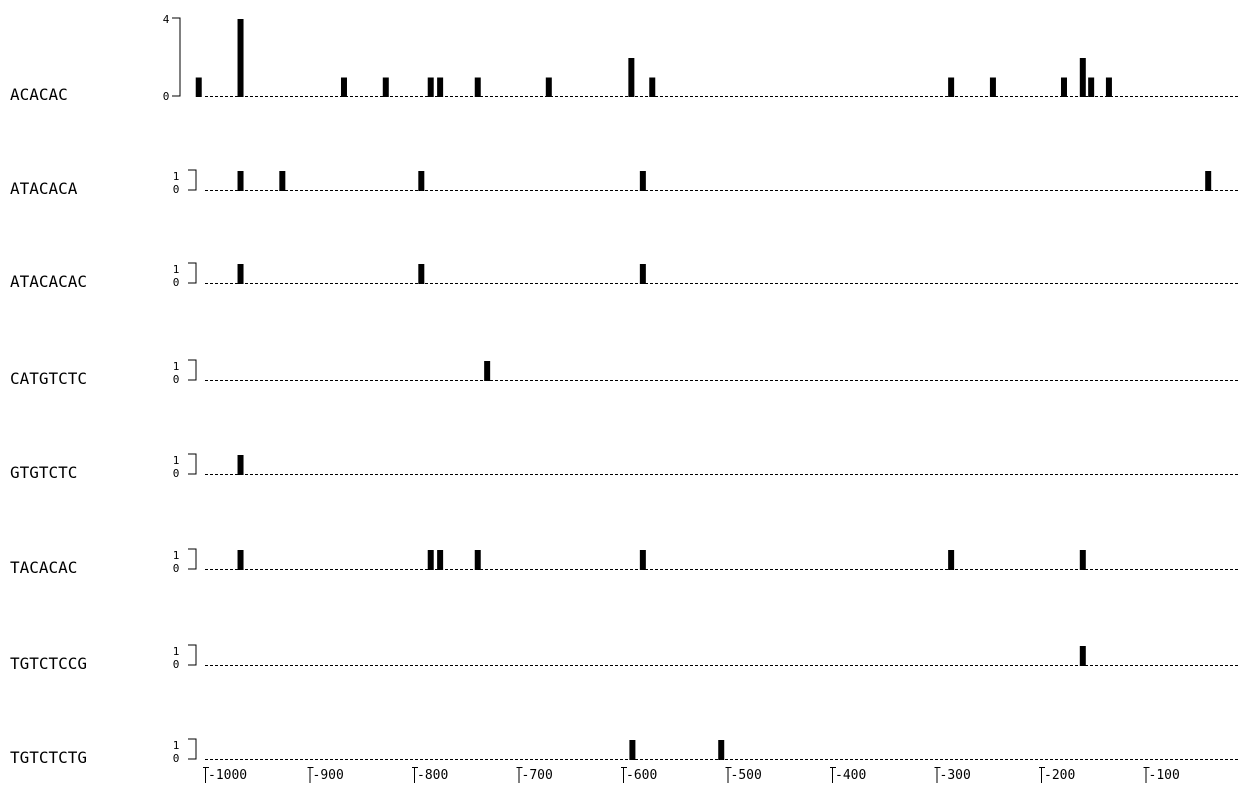  Describe the element at coordinates (641, 775) in the screenshot. I see `x-tick-label: -600` at that location.